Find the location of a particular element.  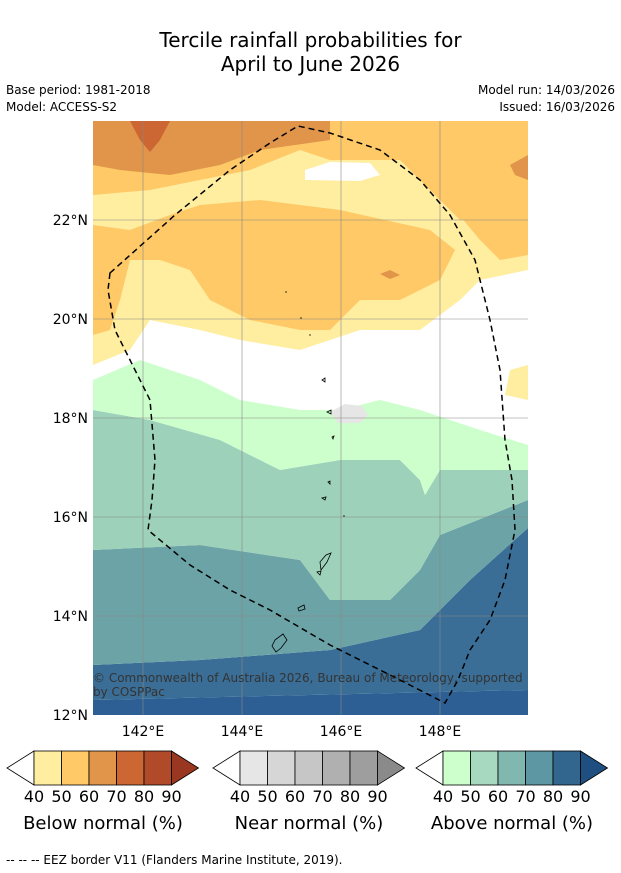

chart-title-line1: Tercile rainfall probabilities for is located at coordinates (310, 40).